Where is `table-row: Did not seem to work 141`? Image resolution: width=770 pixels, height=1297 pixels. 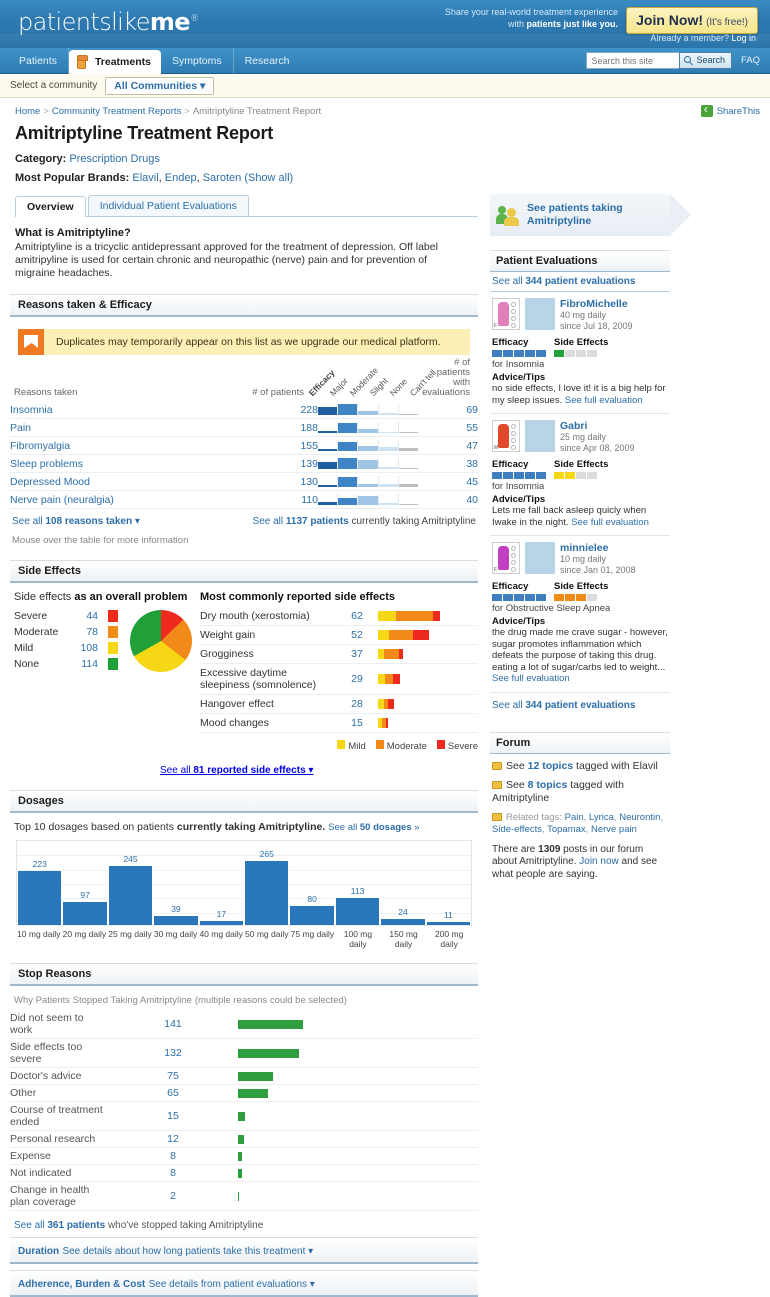 table-row: Did not seem to work 141 is located at coordinates (244, 1024).